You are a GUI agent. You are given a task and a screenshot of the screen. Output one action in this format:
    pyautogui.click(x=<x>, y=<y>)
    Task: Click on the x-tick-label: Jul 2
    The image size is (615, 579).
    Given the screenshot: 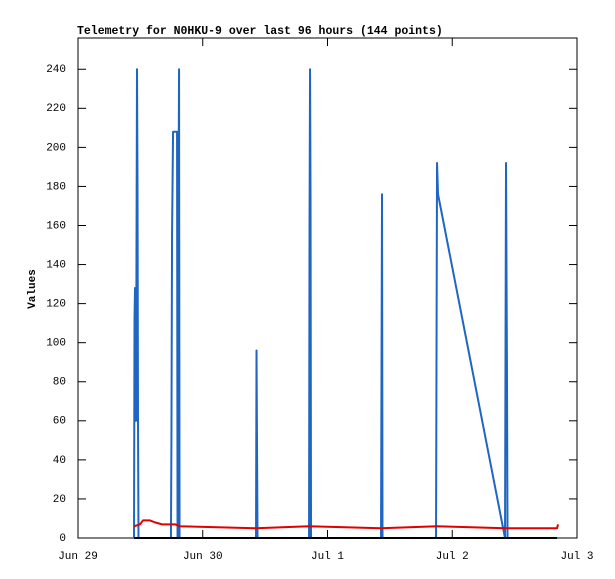 What is the action you would take?
    pyautogui.click(x=452, y=557)
    